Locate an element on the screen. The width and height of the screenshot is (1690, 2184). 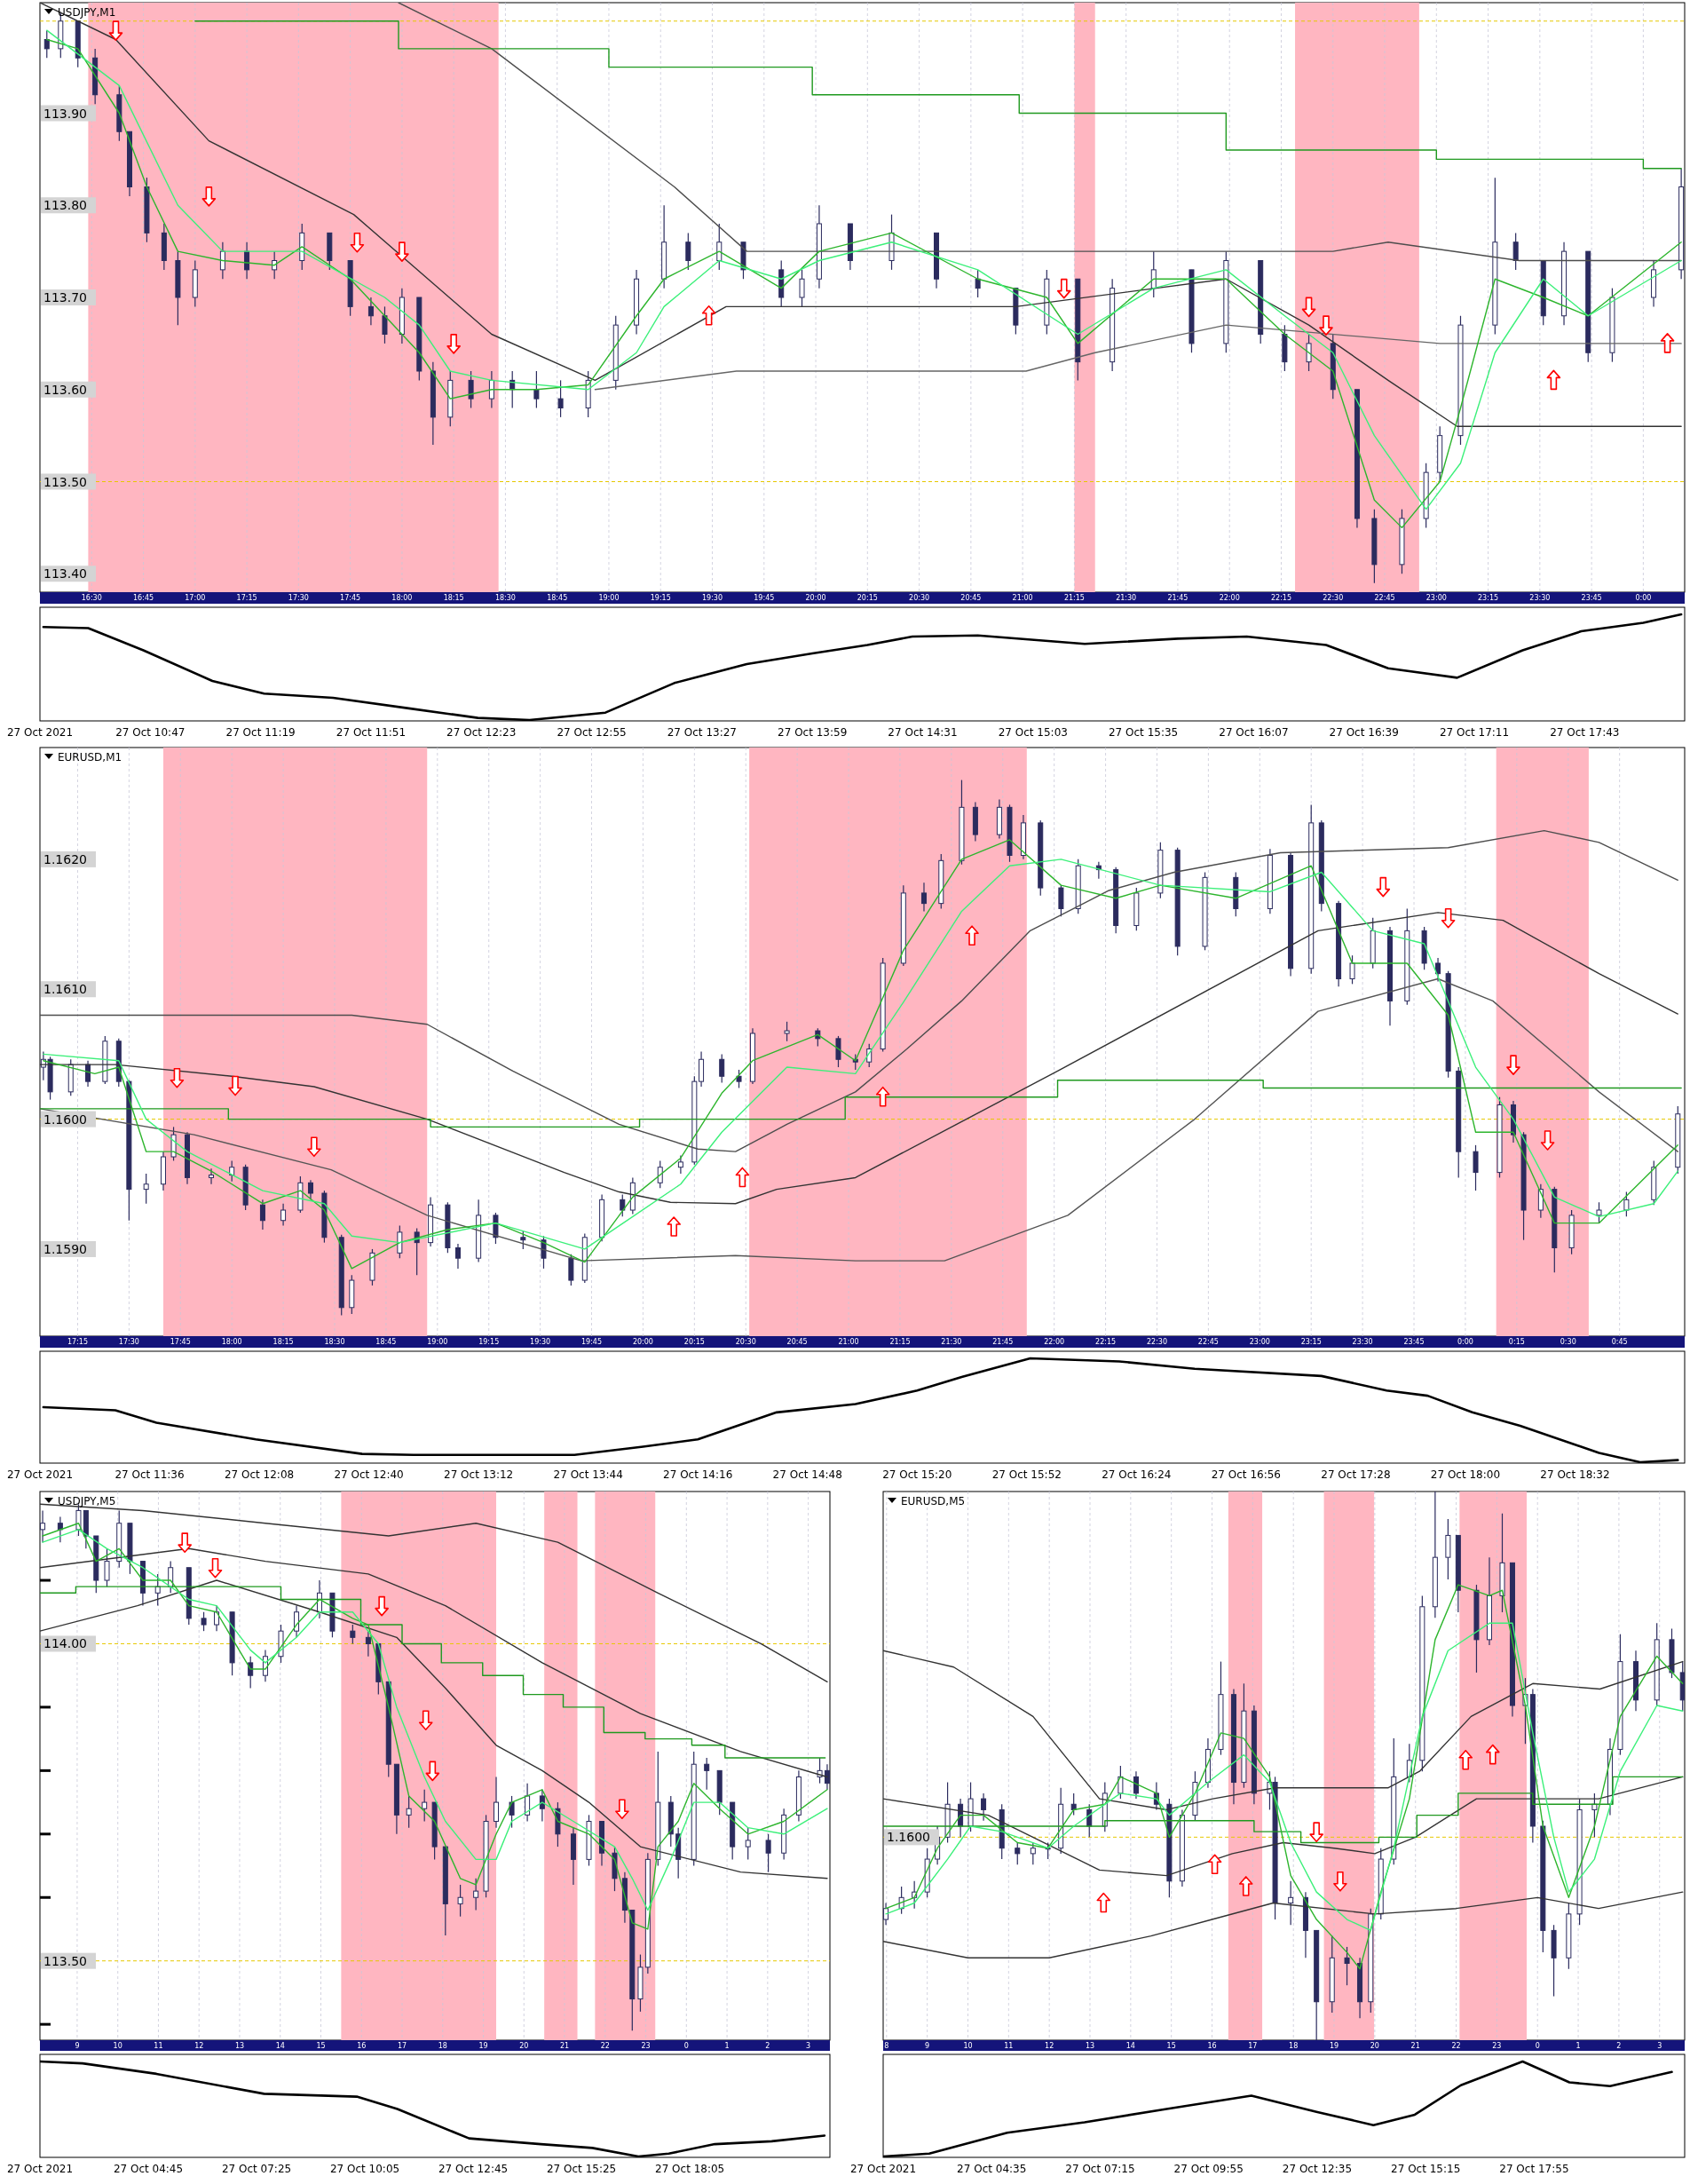
x-tick-label: 27 Oct 14:48 is located at coordinates (807, 1474).